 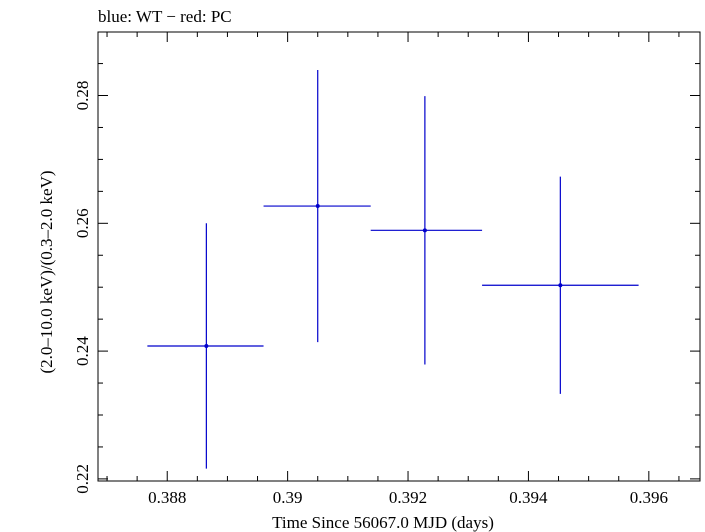 What do you see at coordinates (649, 497) in the screenshot?
I see `x-tick-label: 0.396` at bounding box center [649, 497].